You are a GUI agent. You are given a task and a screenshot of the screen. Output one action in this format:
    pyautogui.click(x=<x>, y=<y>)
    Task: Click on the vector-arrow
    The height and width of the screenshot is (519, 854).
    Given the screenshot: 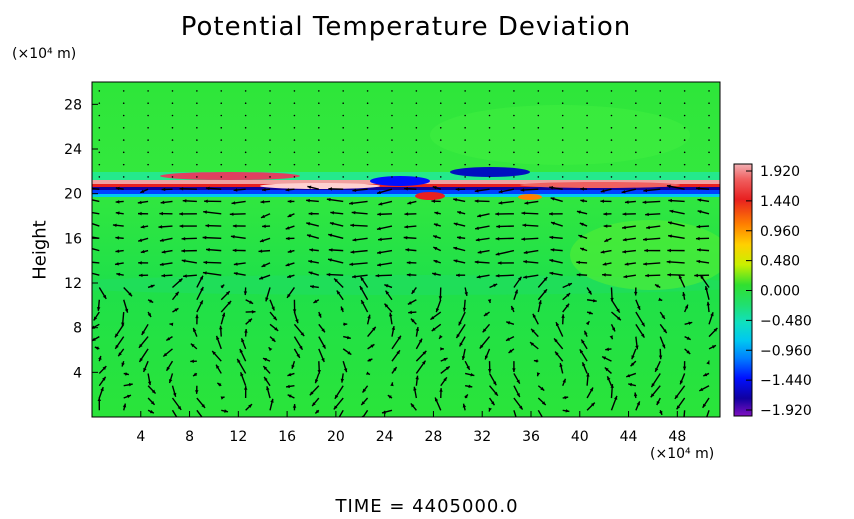 What is the action you would take?
    pyautogui.click(x=684, y=413)
    